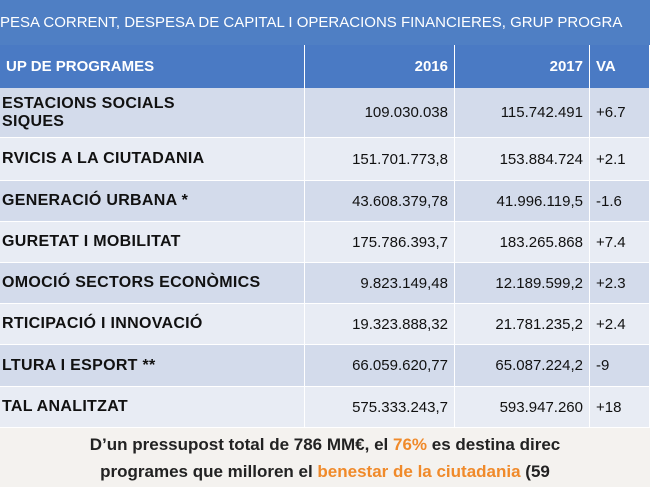 The height and width of the screenshot is (487, 650). I want to click on amount-cell: 21.781.235,2, so click(522, 324).